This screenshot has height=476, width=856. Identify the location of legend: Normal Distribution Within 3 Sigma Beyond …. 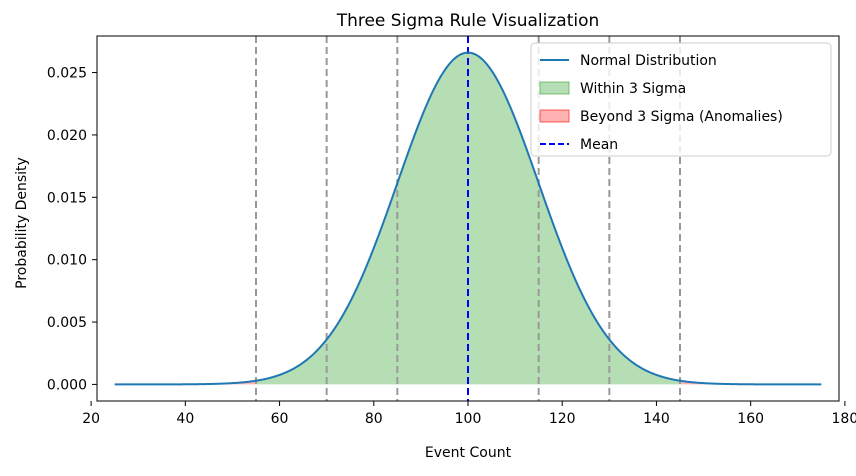
(681, 99).